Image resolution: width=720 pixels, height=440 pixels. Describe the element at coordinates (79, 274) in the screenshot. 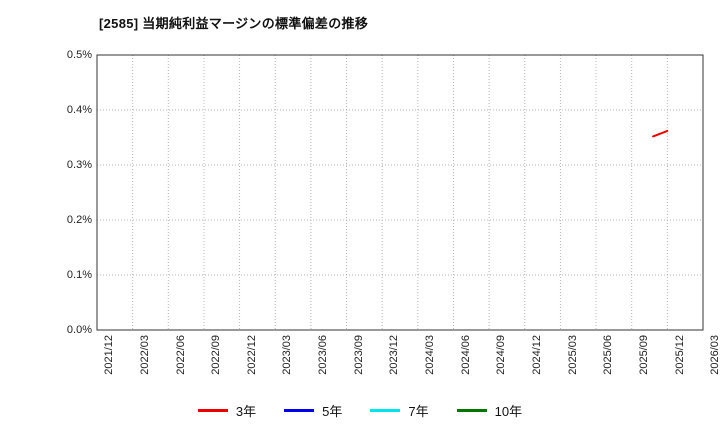

I see `y-tick-label: 0.1%` at that location.